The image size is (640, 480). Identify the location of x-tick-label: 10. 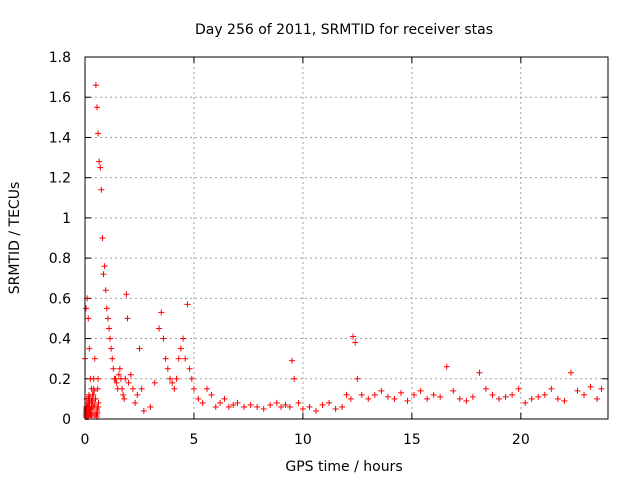
(303, 440).